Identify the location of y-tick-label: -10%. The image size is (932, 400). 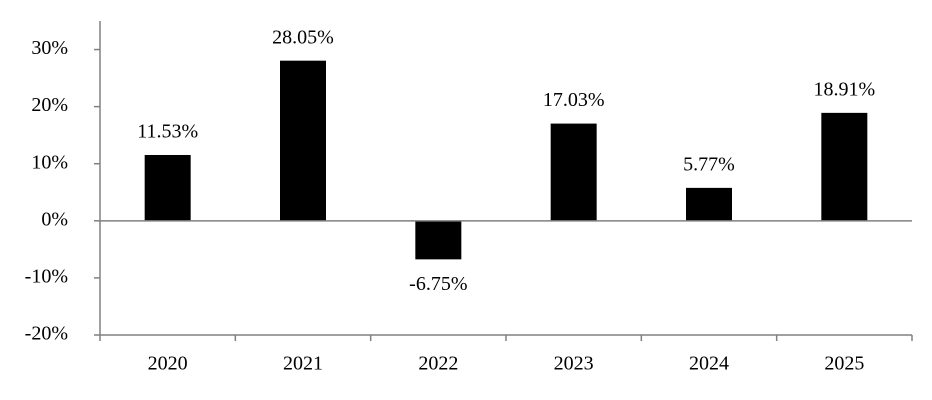
(46, 277).